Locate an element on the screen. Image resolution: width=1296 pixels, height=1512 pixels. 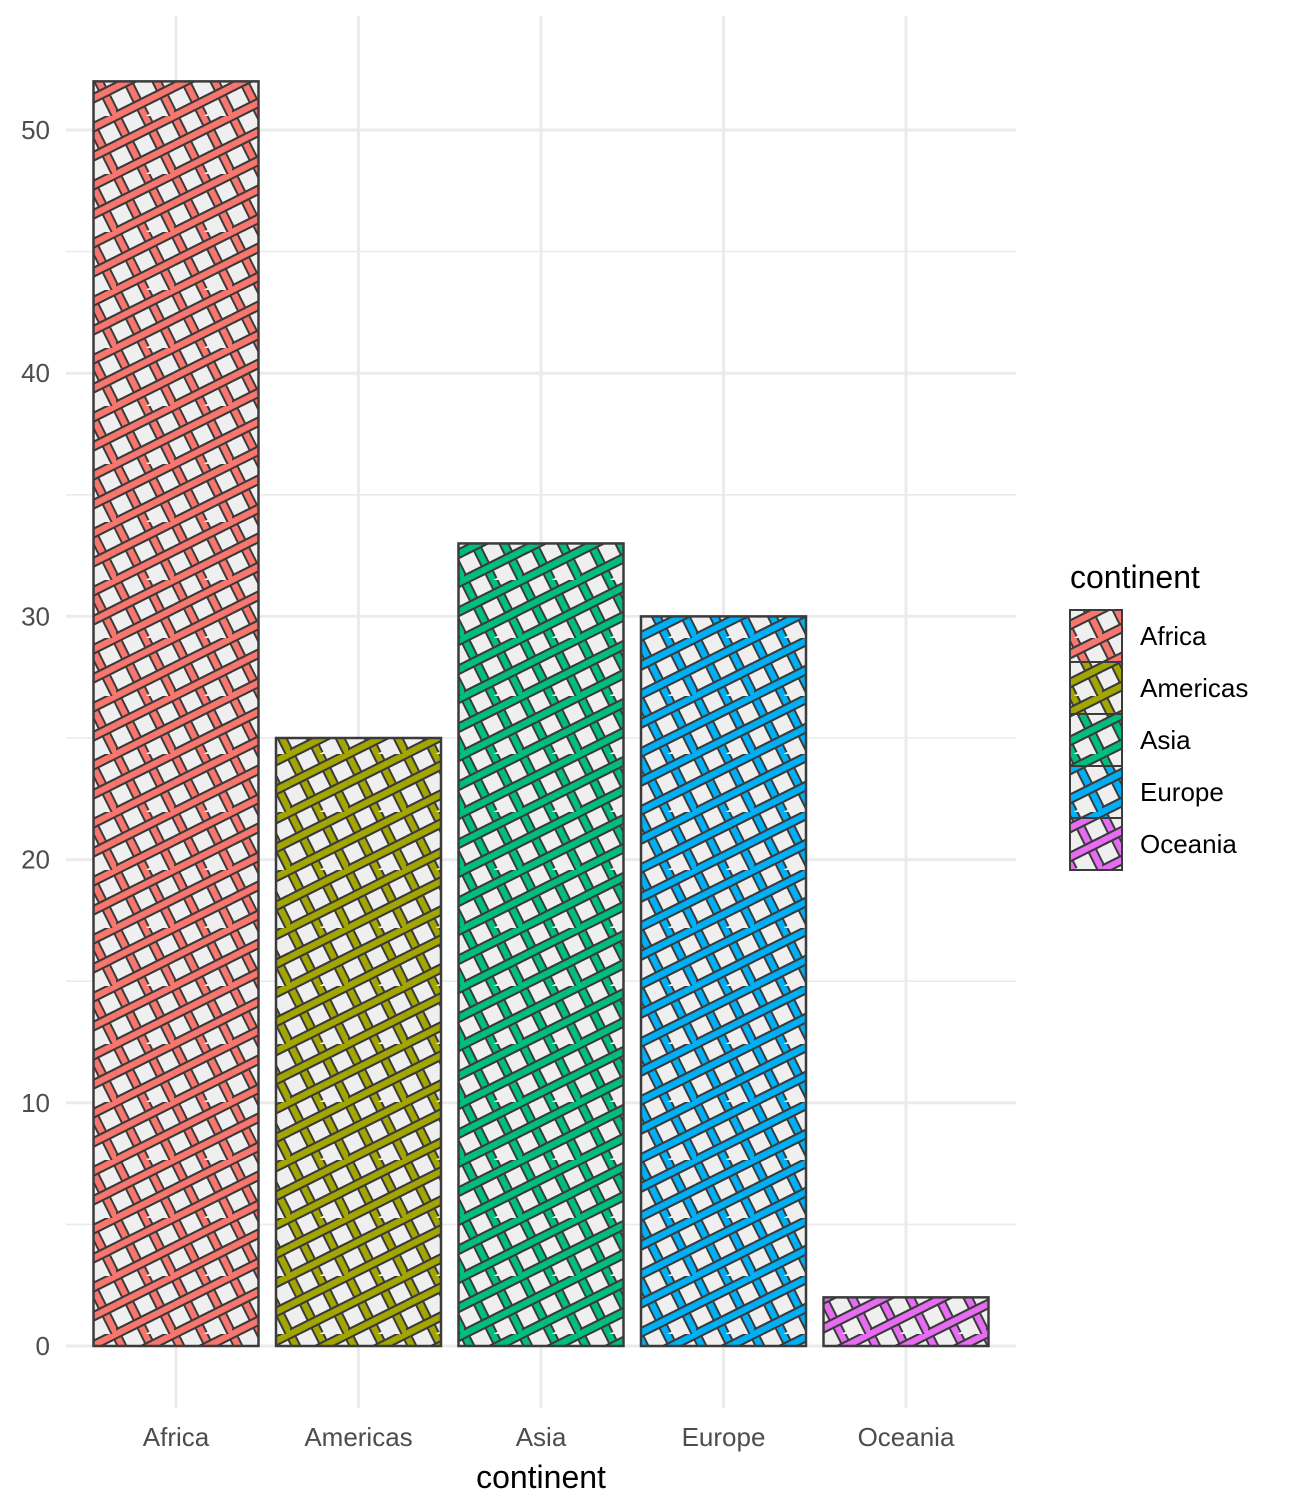
x-axis-title: continent is located at coordinates (541, 1477).